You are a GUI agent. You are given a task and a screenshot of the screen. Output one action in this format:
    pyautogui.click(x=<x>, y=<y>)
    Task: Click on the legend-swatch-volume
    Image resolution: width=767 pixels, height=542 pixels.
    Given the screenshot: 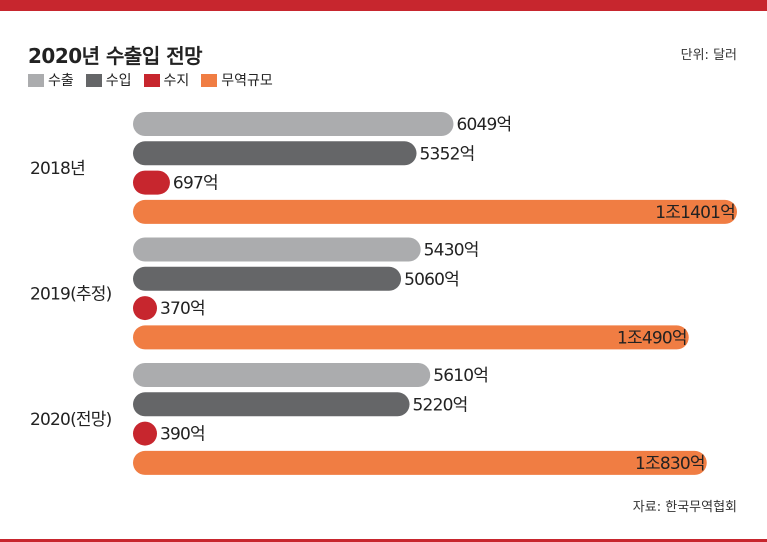 What is the action you would take?
    pyautogui.click(x=209, y=80)
    